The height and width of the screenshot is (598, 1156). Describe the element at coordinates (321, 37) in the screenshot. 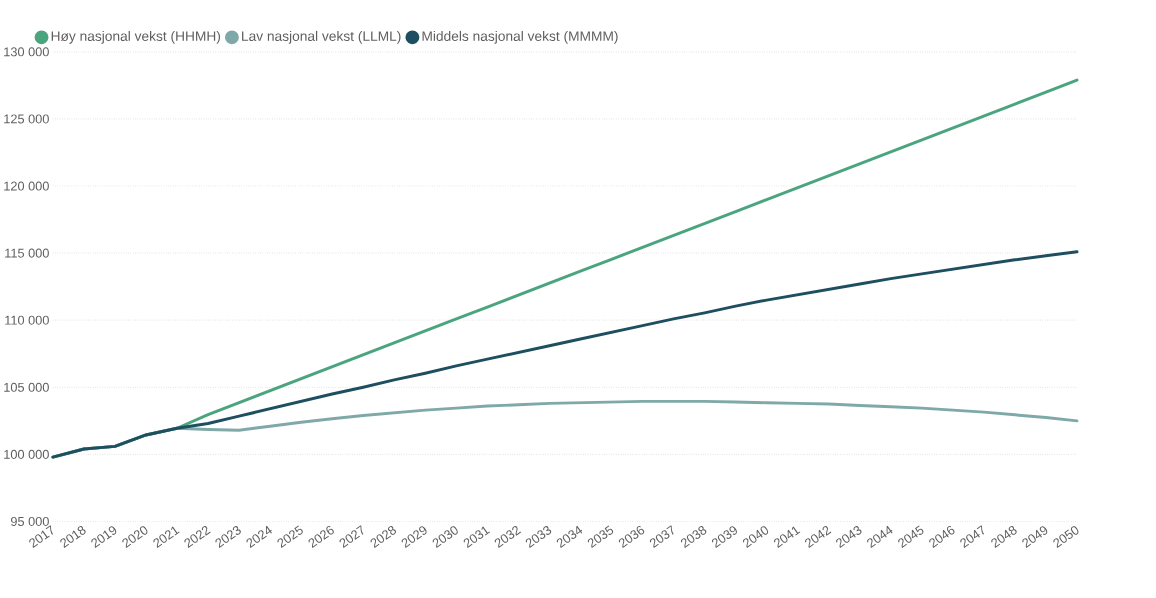

I see `legend-label: Lav nasjonal vekst (LLML)` at that location.